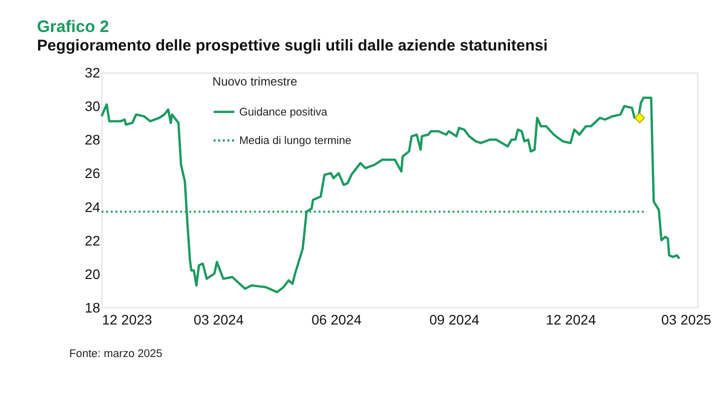 The image size is (725, 395). What do you see at coordinates (92, 72) in the screenshot?
I see `y-tick-label: 32` at bounding box center [92, 72].